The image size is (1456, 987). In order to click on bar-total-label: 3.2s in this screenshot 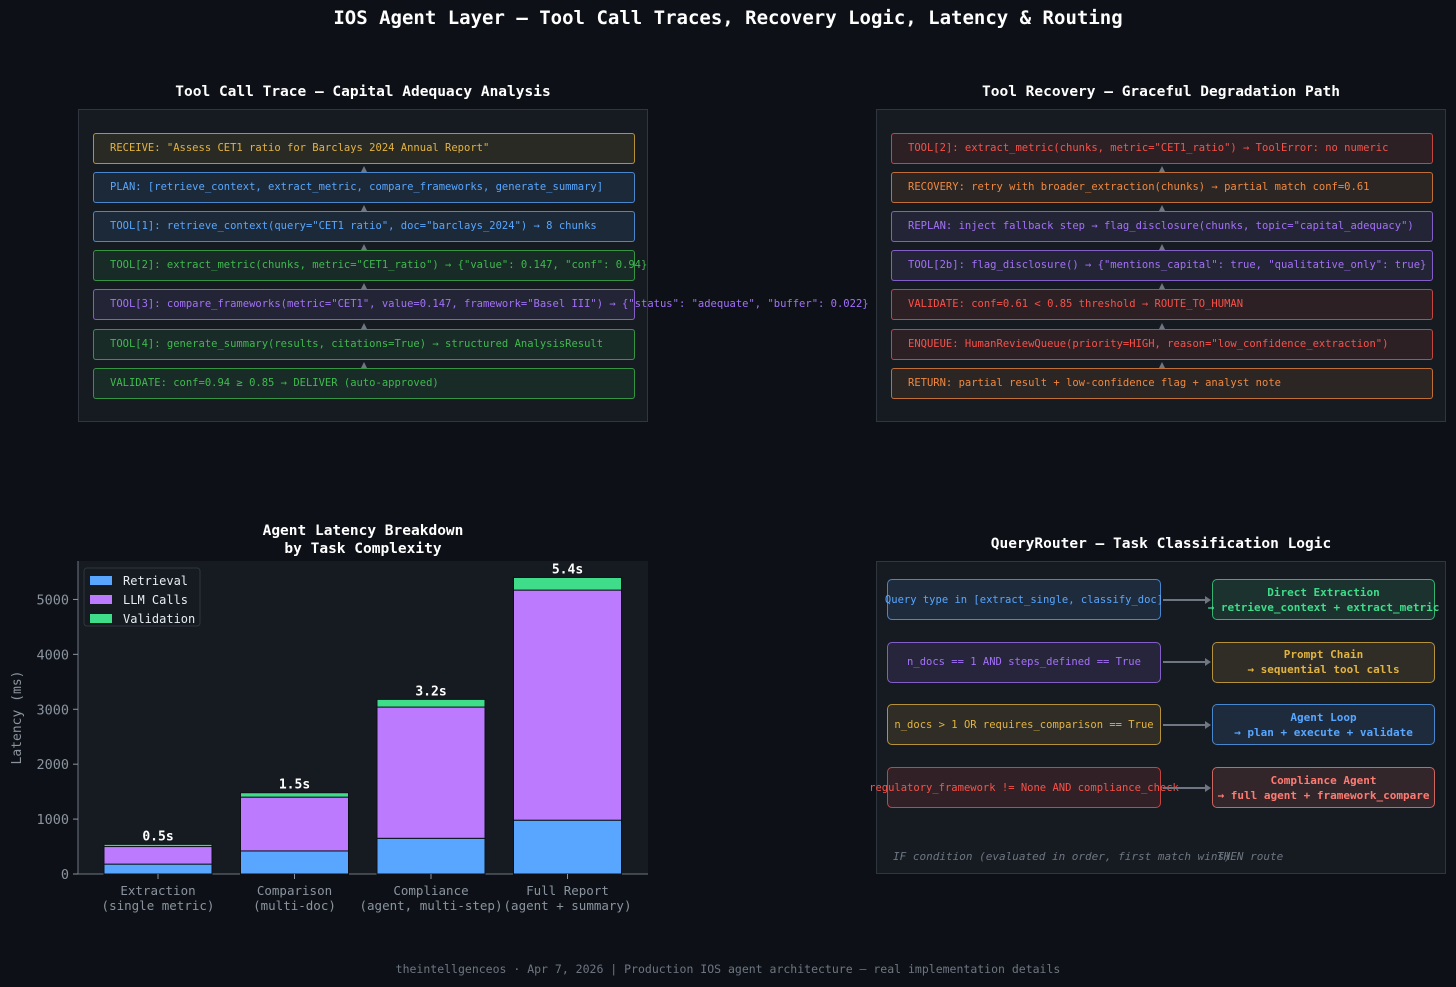, I will do `click(430, 691)`.